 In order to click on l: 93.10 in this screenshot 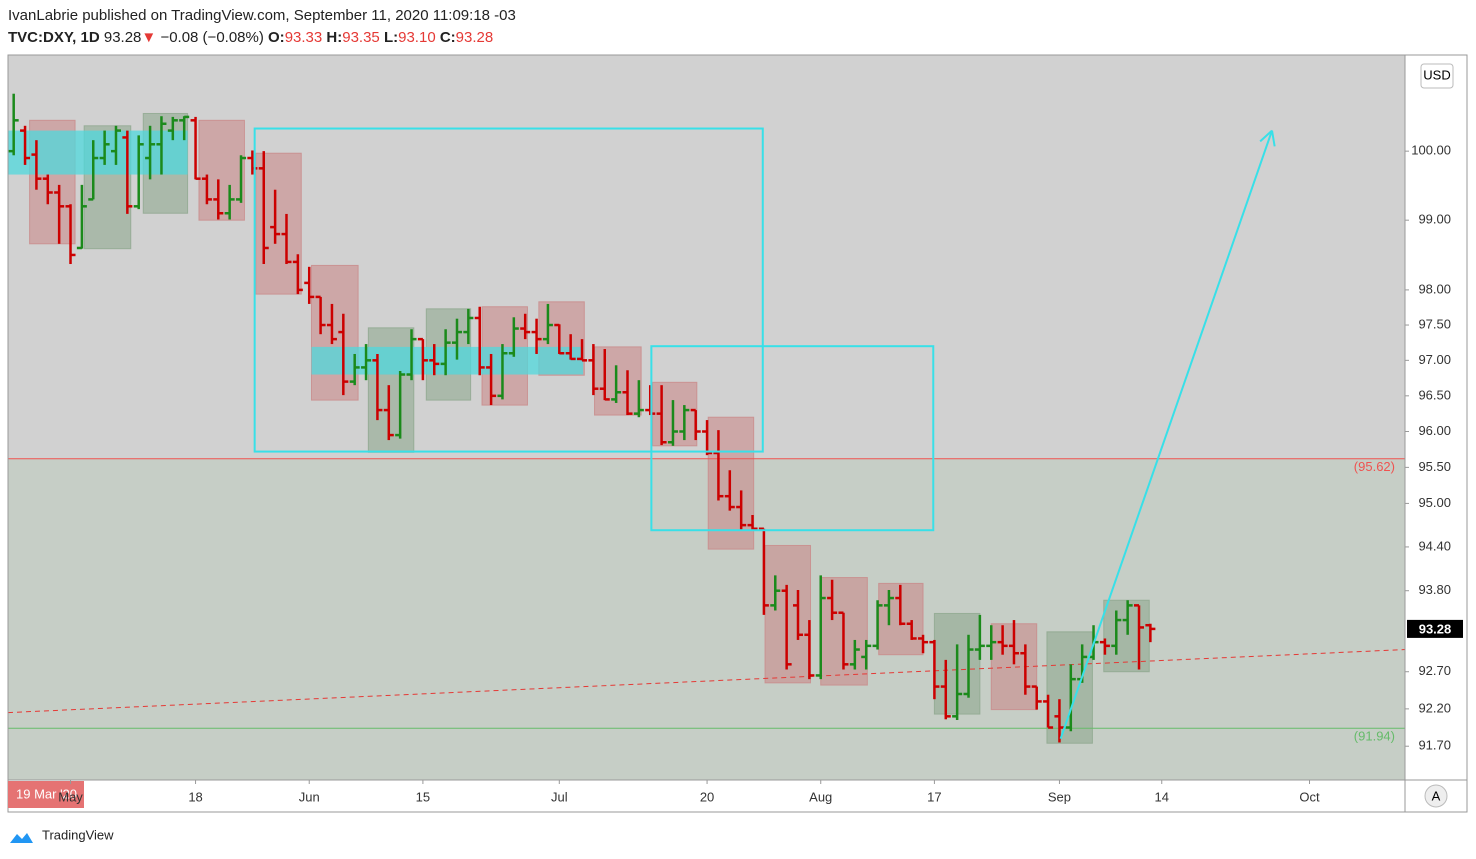, I will do `click(417, 37)`.